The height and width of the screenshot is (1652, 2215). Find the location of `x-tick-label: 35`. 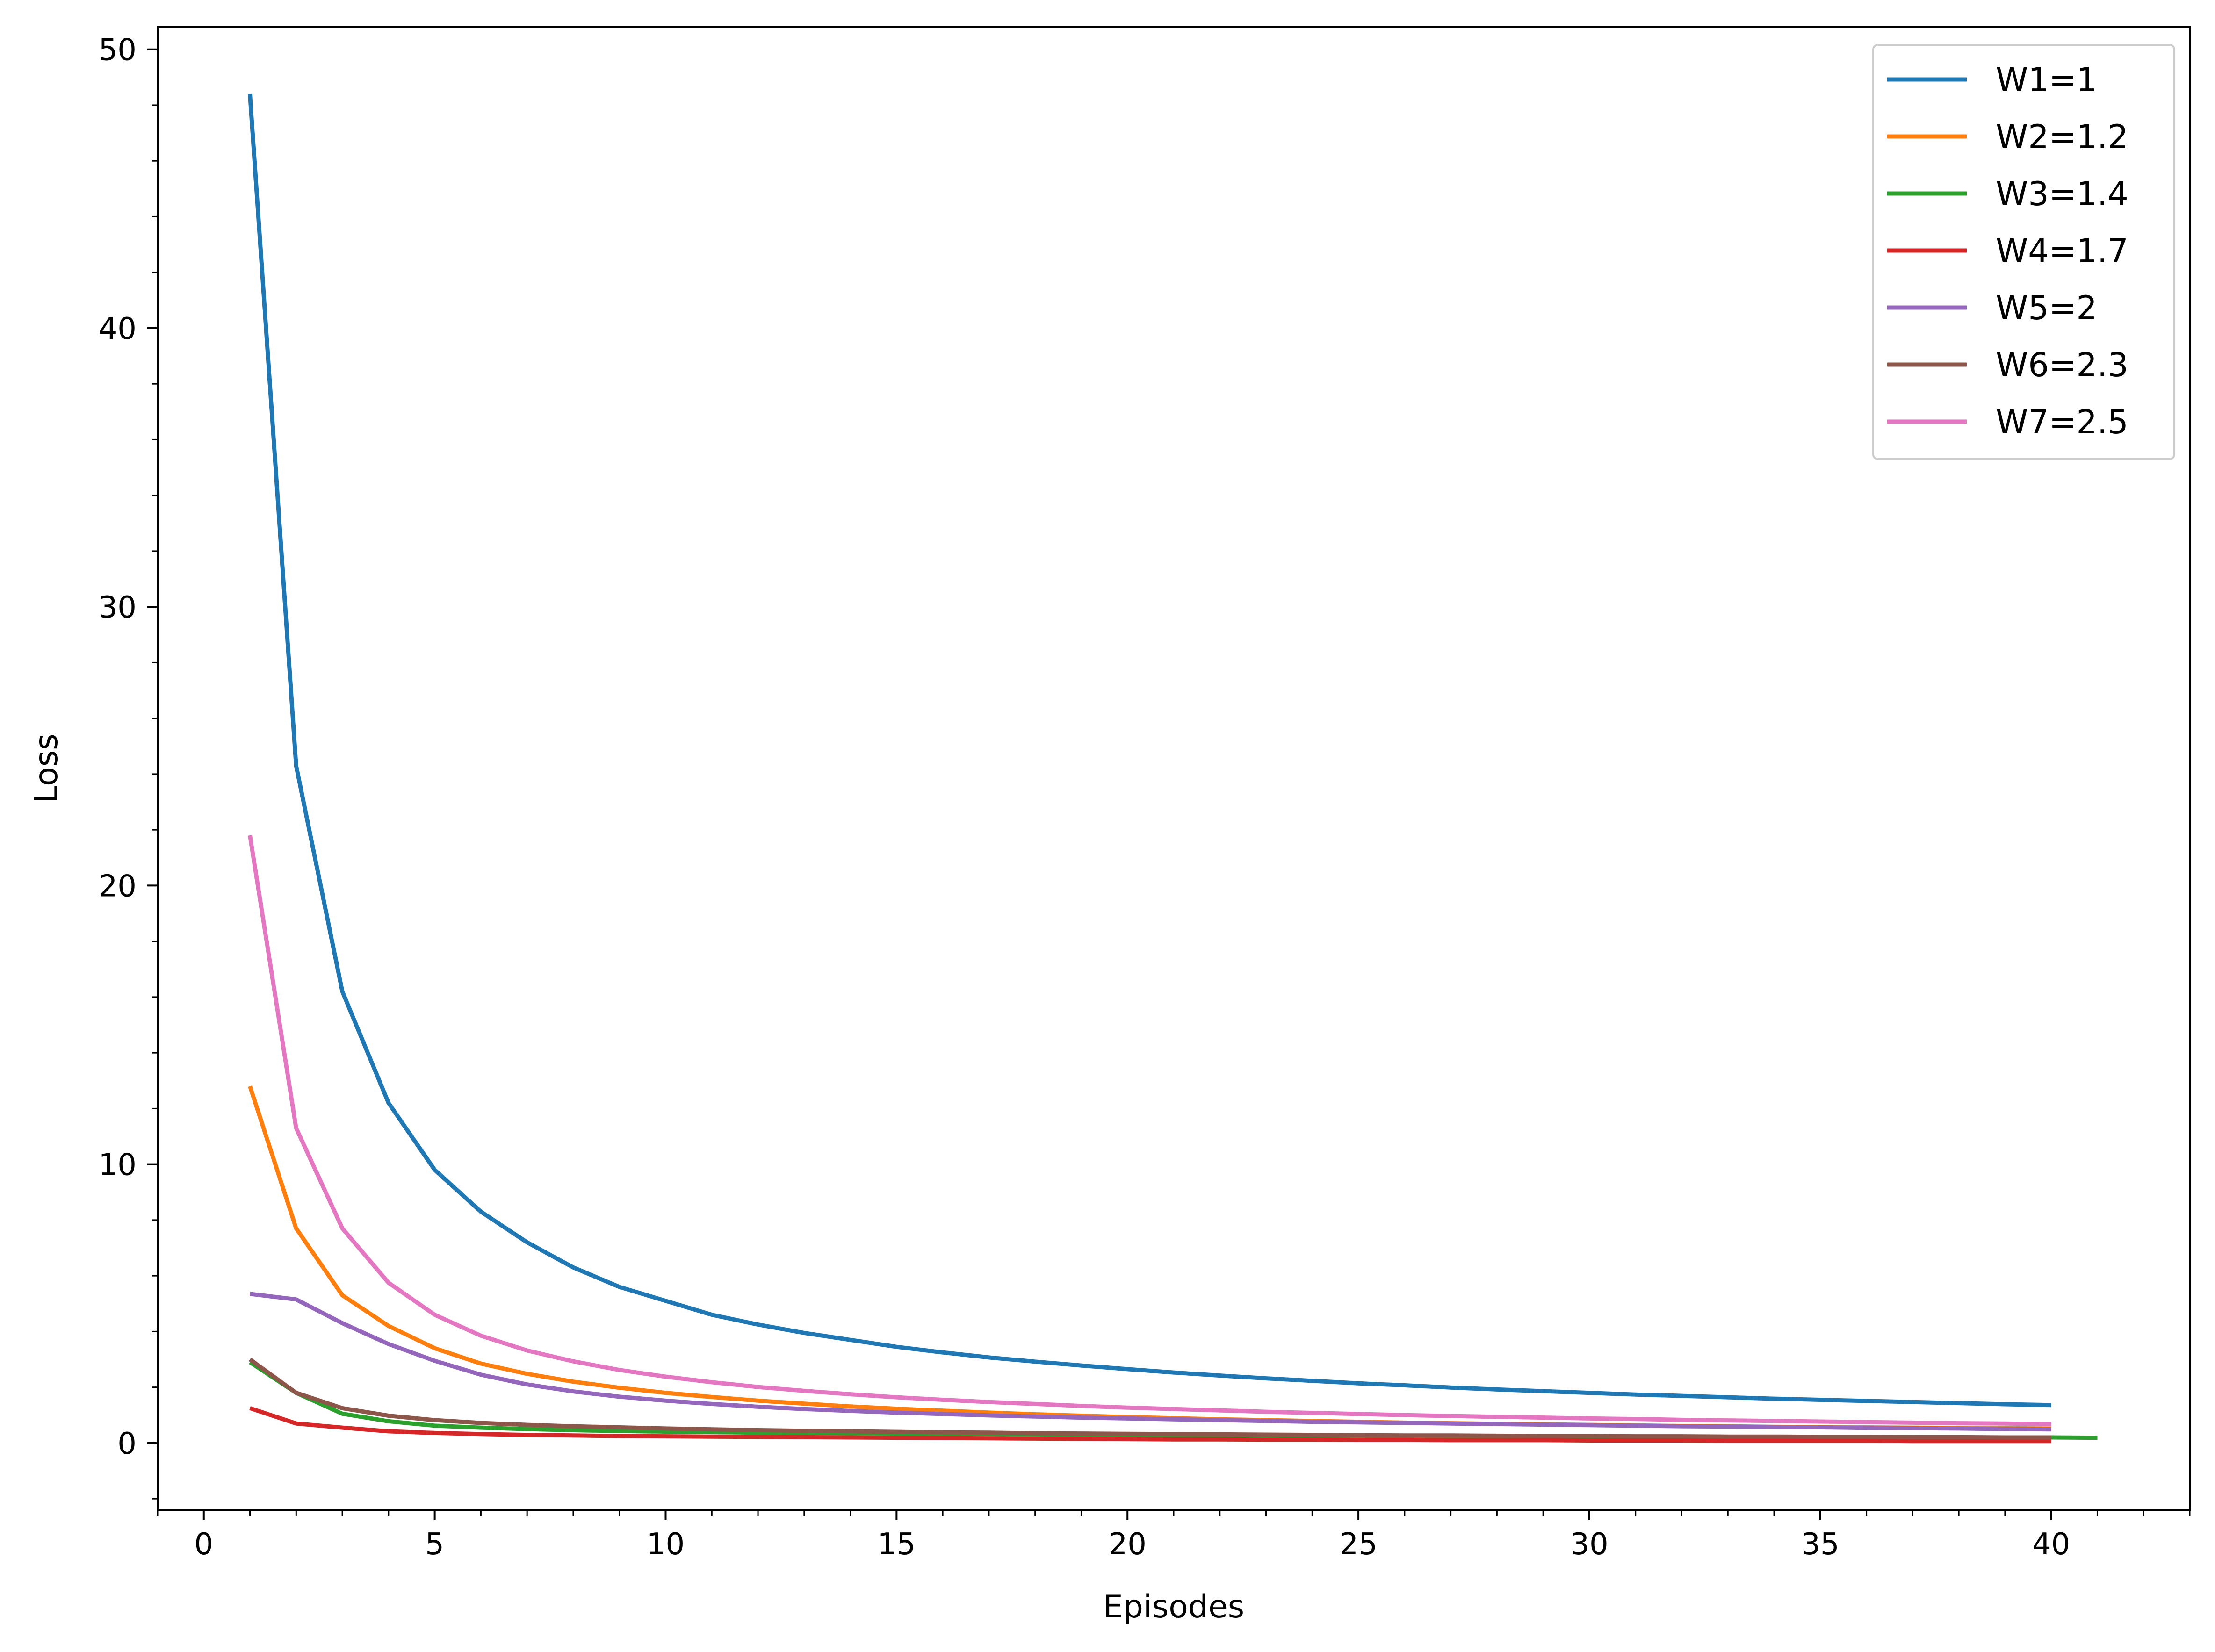

x-tick-label: 35 is located at coordinates (1820, 1545).